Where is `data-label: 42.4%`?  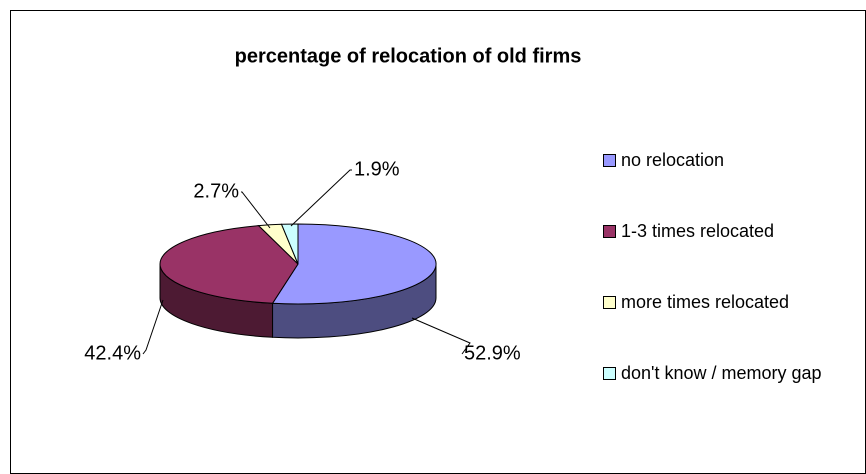
data-label: 42.4% is located at coordinates (112, 353).